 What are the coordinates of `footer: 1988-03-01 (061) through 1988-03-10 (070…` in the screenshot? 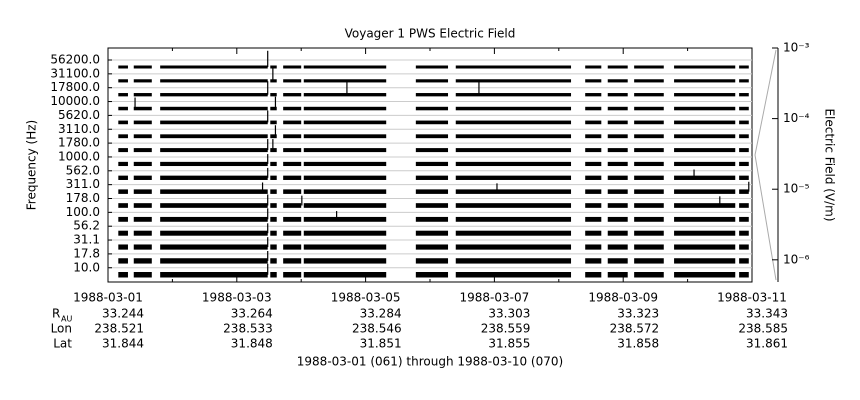 It's located at (430, 362).